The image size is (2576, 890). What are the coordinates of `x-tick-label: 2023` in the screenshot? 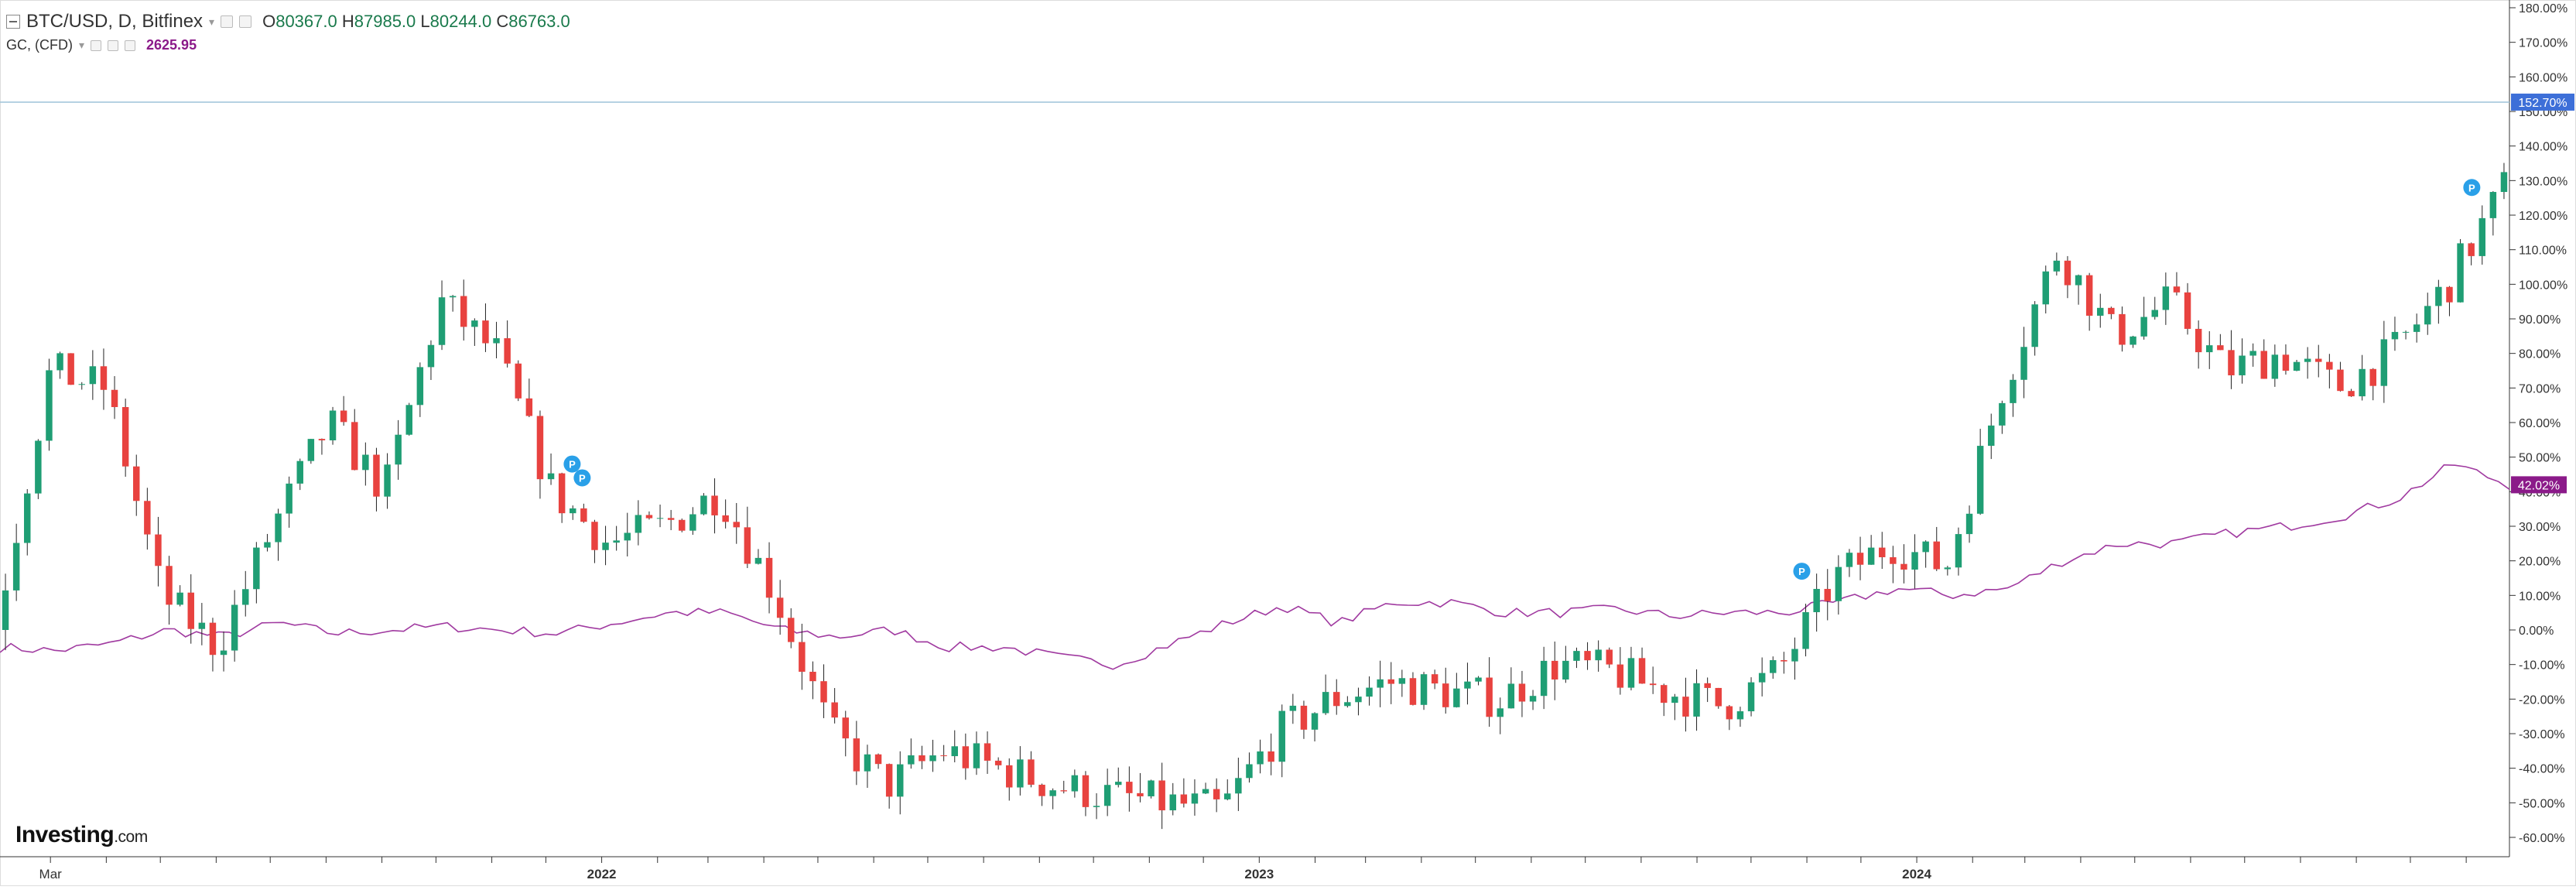 It's located at (1259, 874).